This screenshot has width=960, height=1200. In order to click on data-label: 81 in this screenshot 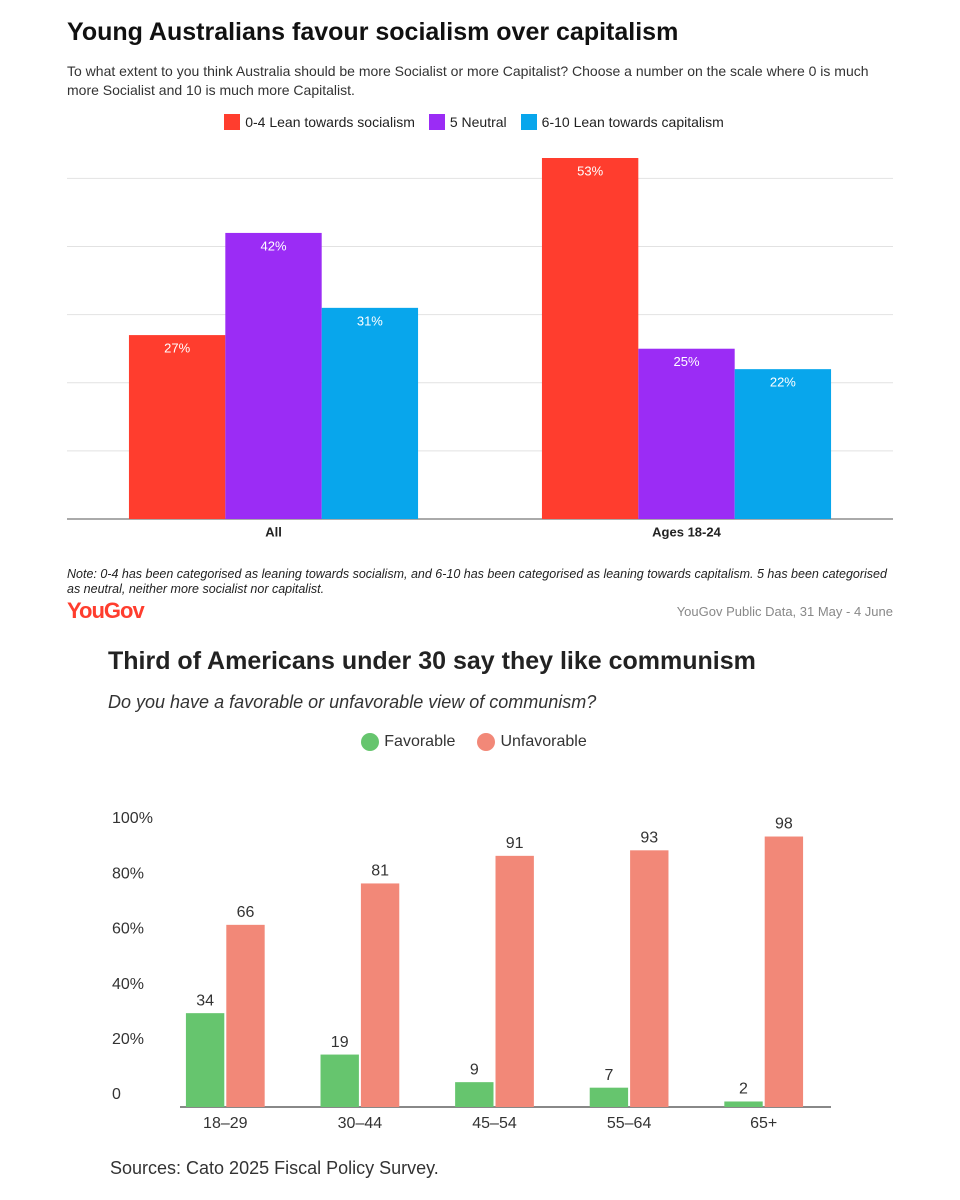, I will do `click(380, 871)`.